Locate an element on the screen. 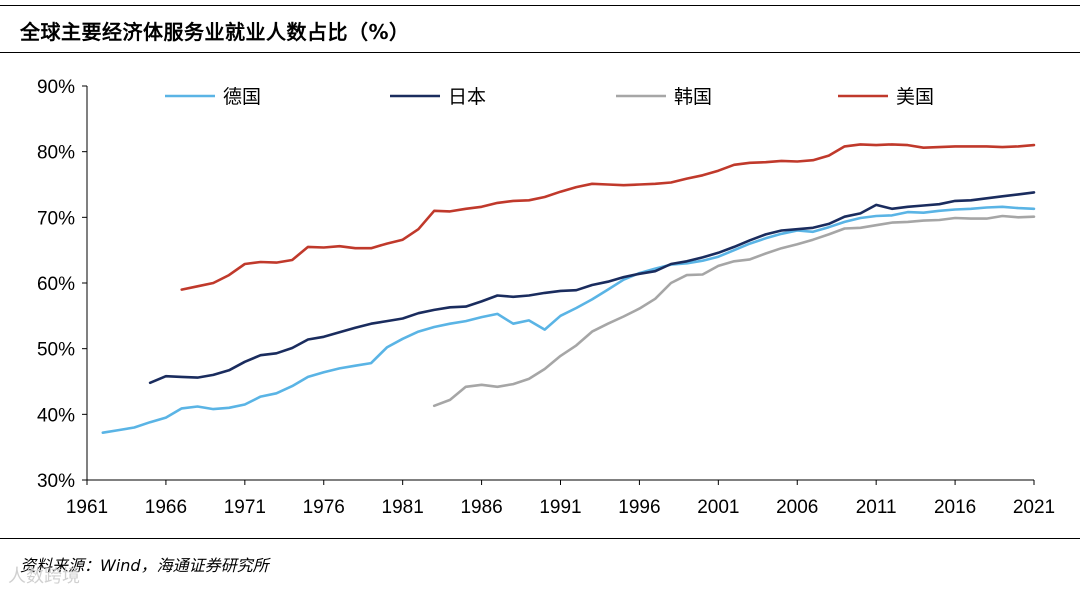 This screenshot has height=589, width=1080. y-tick-label: 50% is located at coordinates (56, 350).